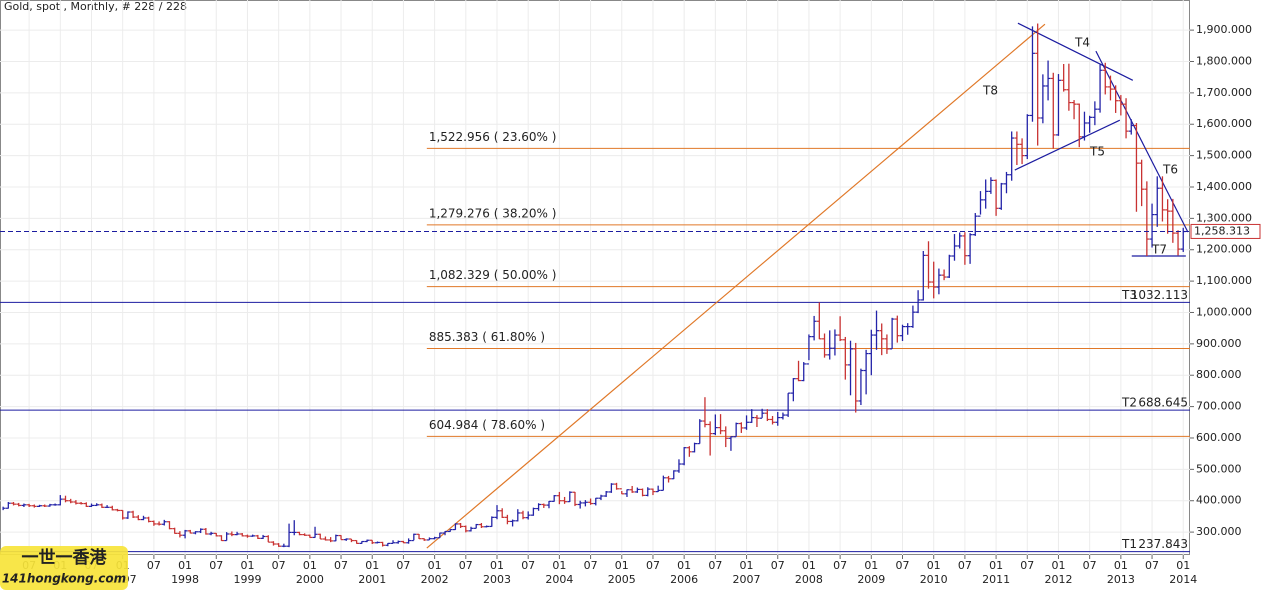 This screenshot has height=591, width=1262. What do you see at coordinates (1224, 92) in the screenshot?
I see `y-tick-label: 1,700.000` at bounding box center [1224, 92].